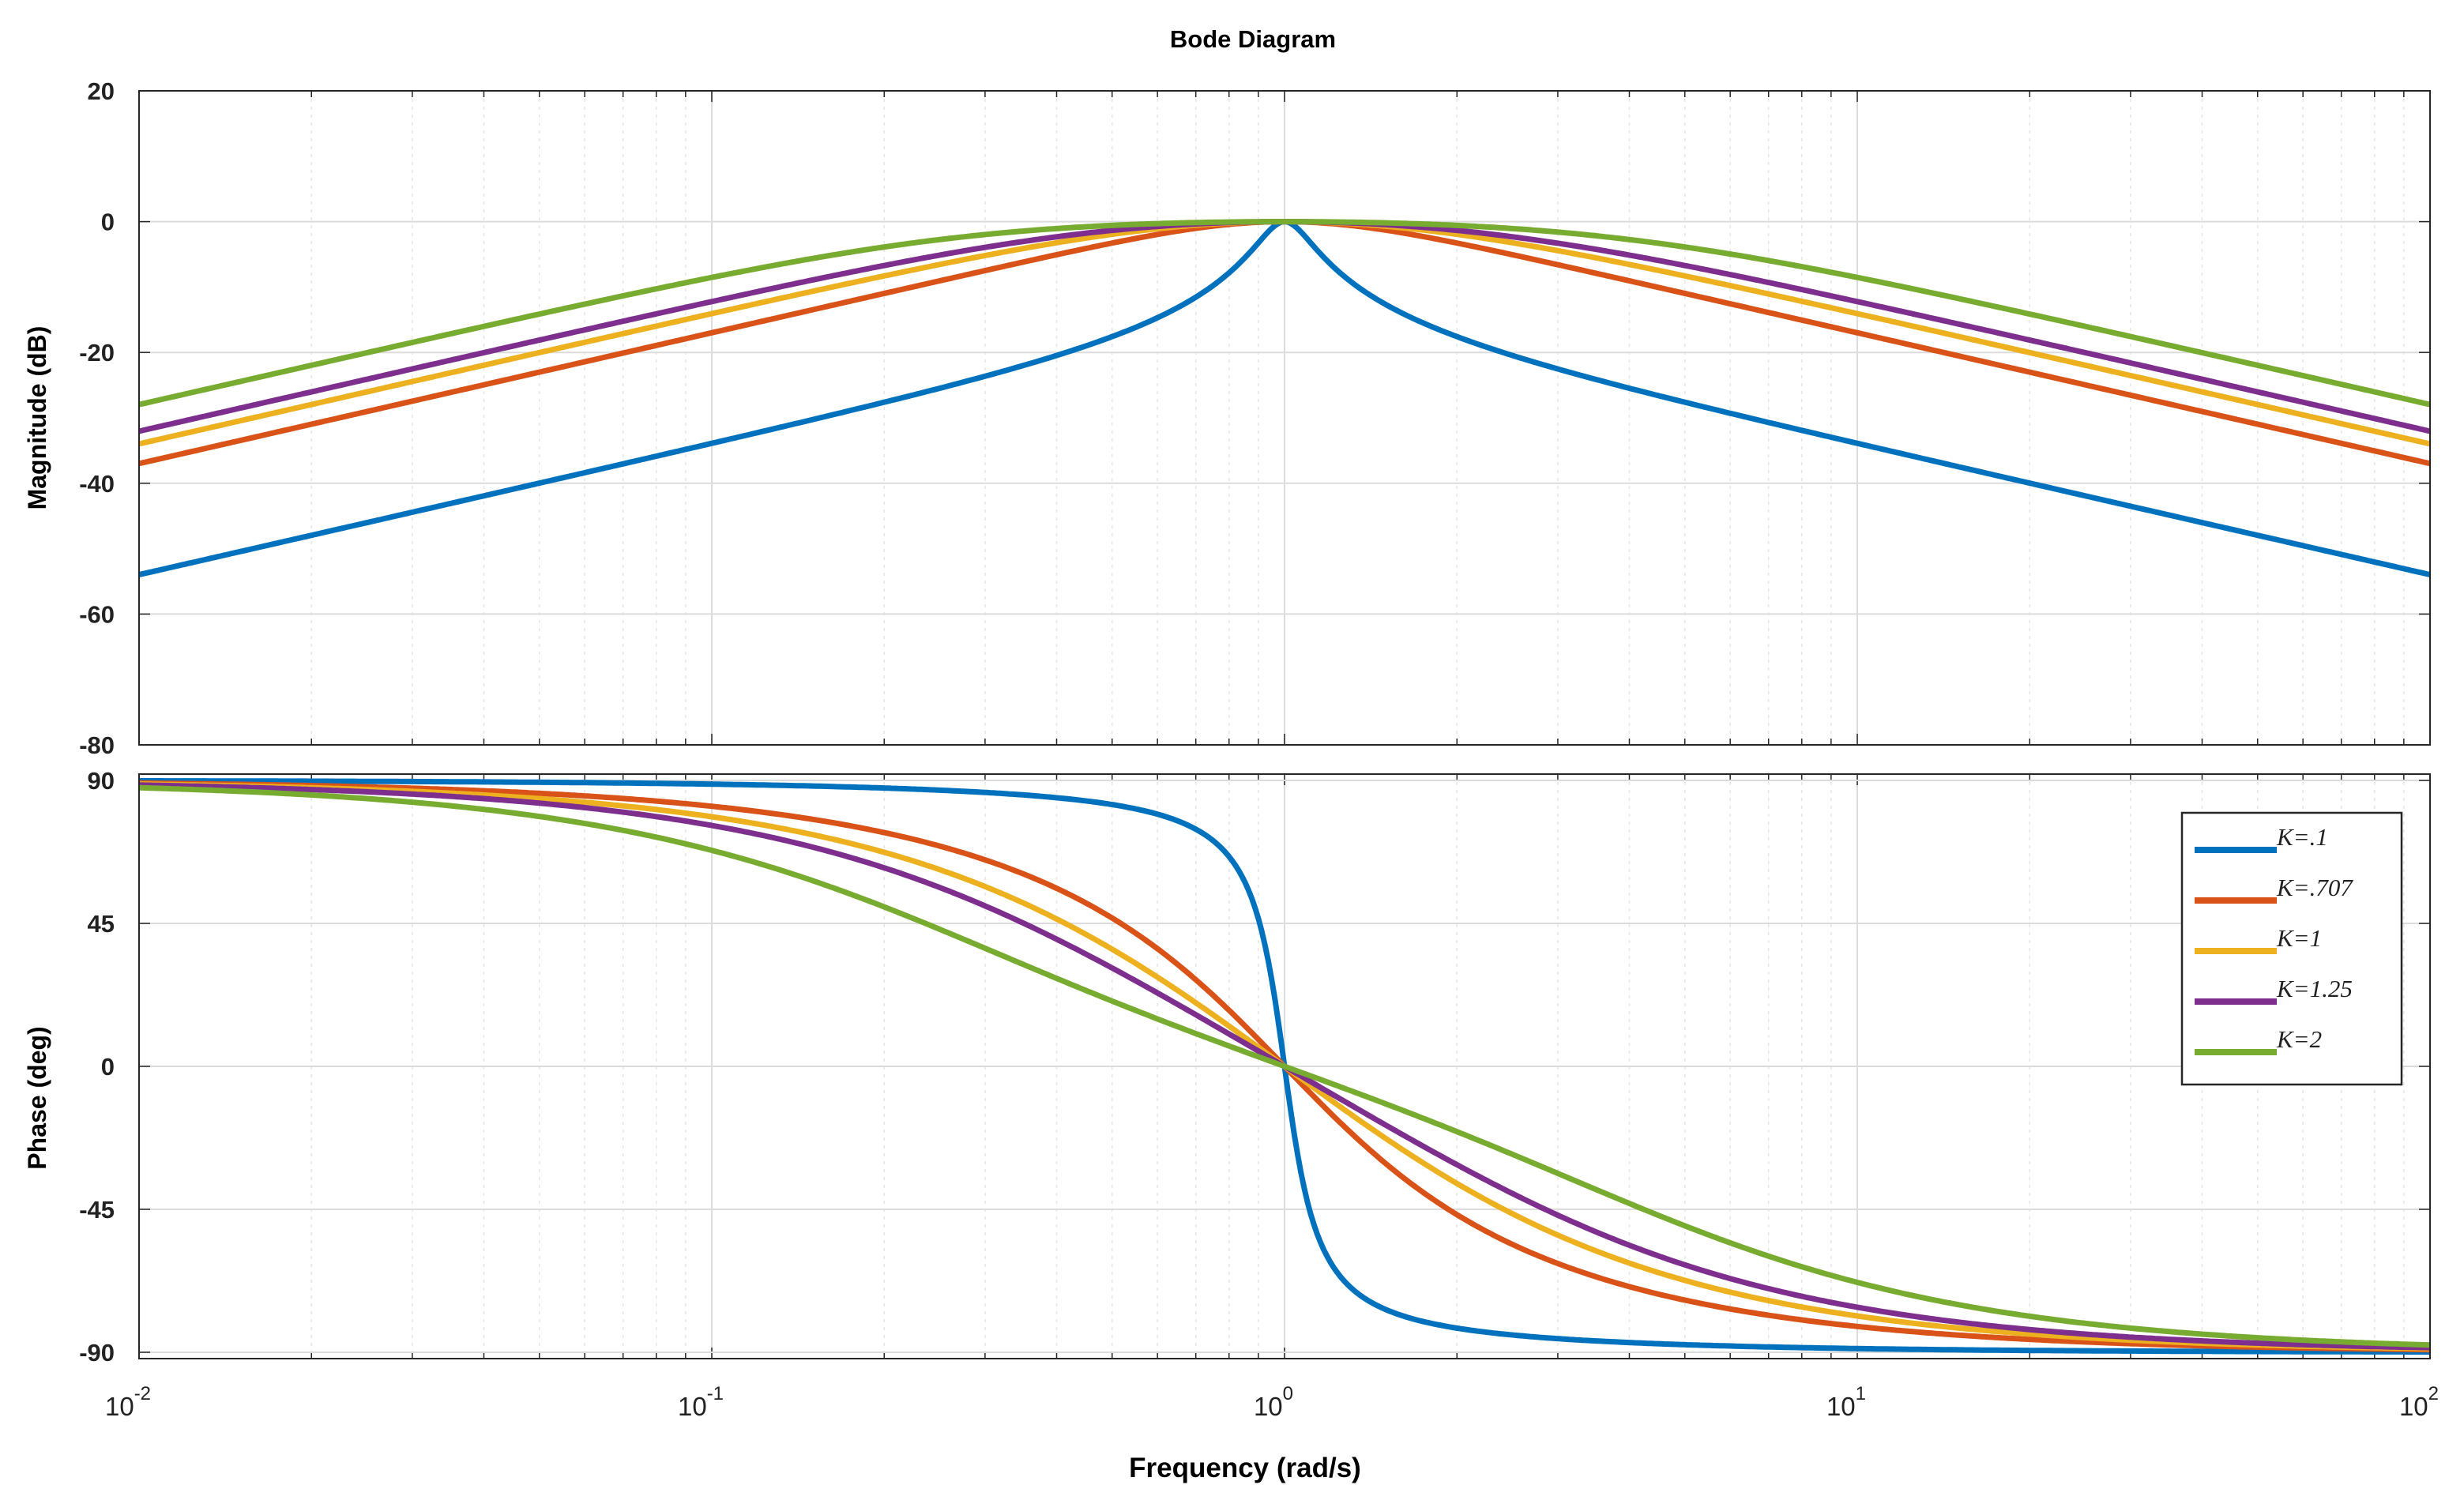 This screenshot has width=2464, height=1500. What do you see at coordinates (1253, 39) in the screenshot?
I see `chart-title: Bode Diagram` at bounding box center [1253, 39].